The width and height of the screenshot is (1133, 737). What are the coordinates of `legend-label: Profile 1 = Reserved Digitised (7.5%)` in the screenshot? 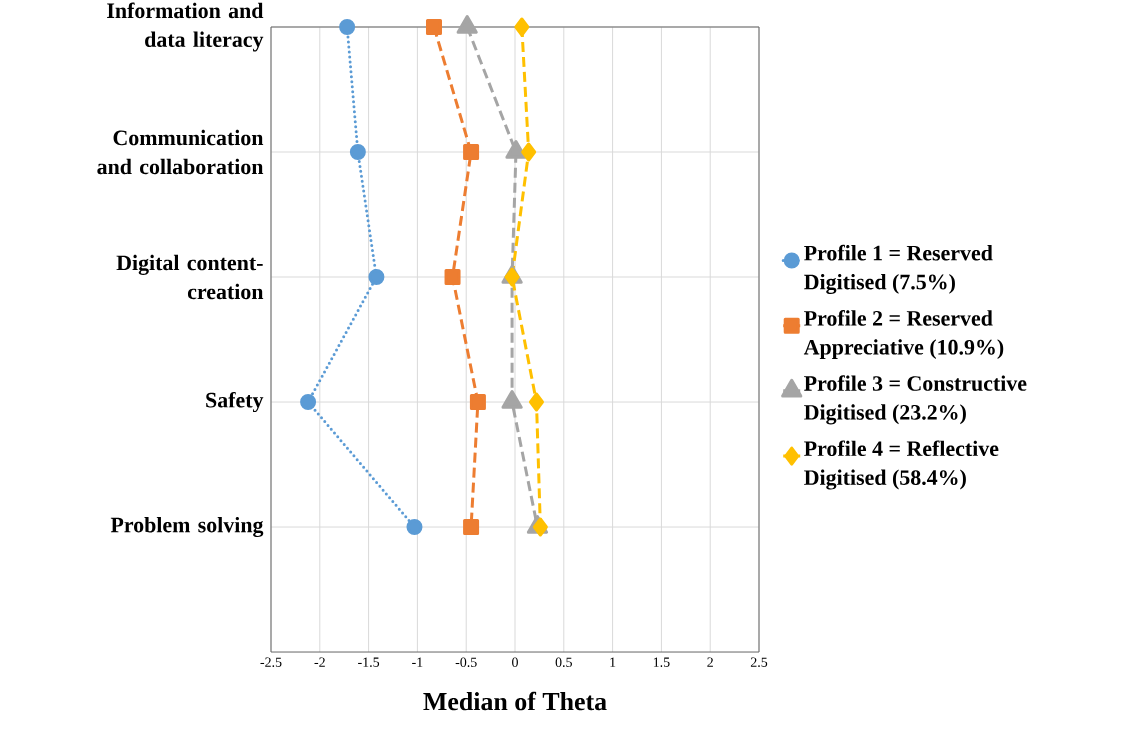 It's located at (898, 269).